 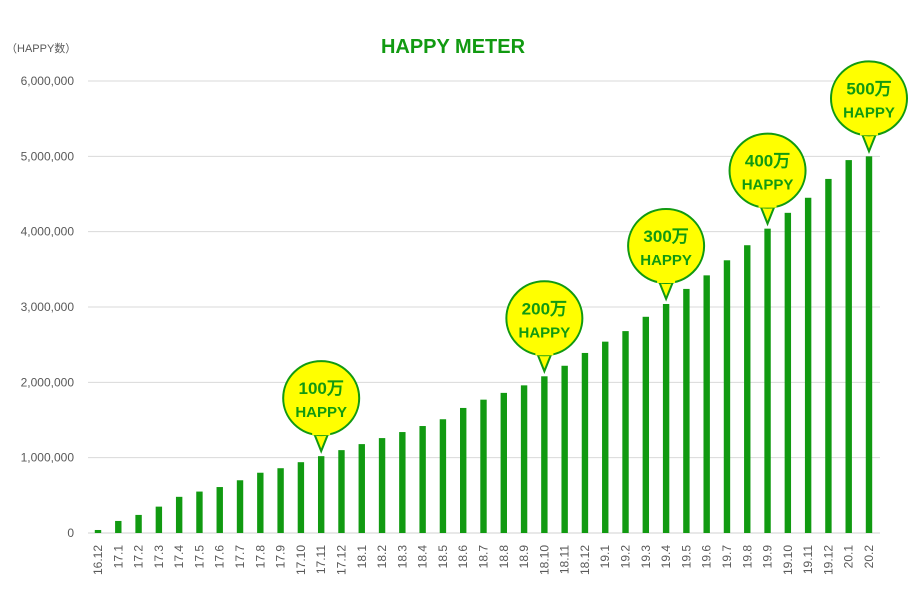 I want to click on y-axis-unit-label: （HAPPY数）, so click(x=41, y=48).